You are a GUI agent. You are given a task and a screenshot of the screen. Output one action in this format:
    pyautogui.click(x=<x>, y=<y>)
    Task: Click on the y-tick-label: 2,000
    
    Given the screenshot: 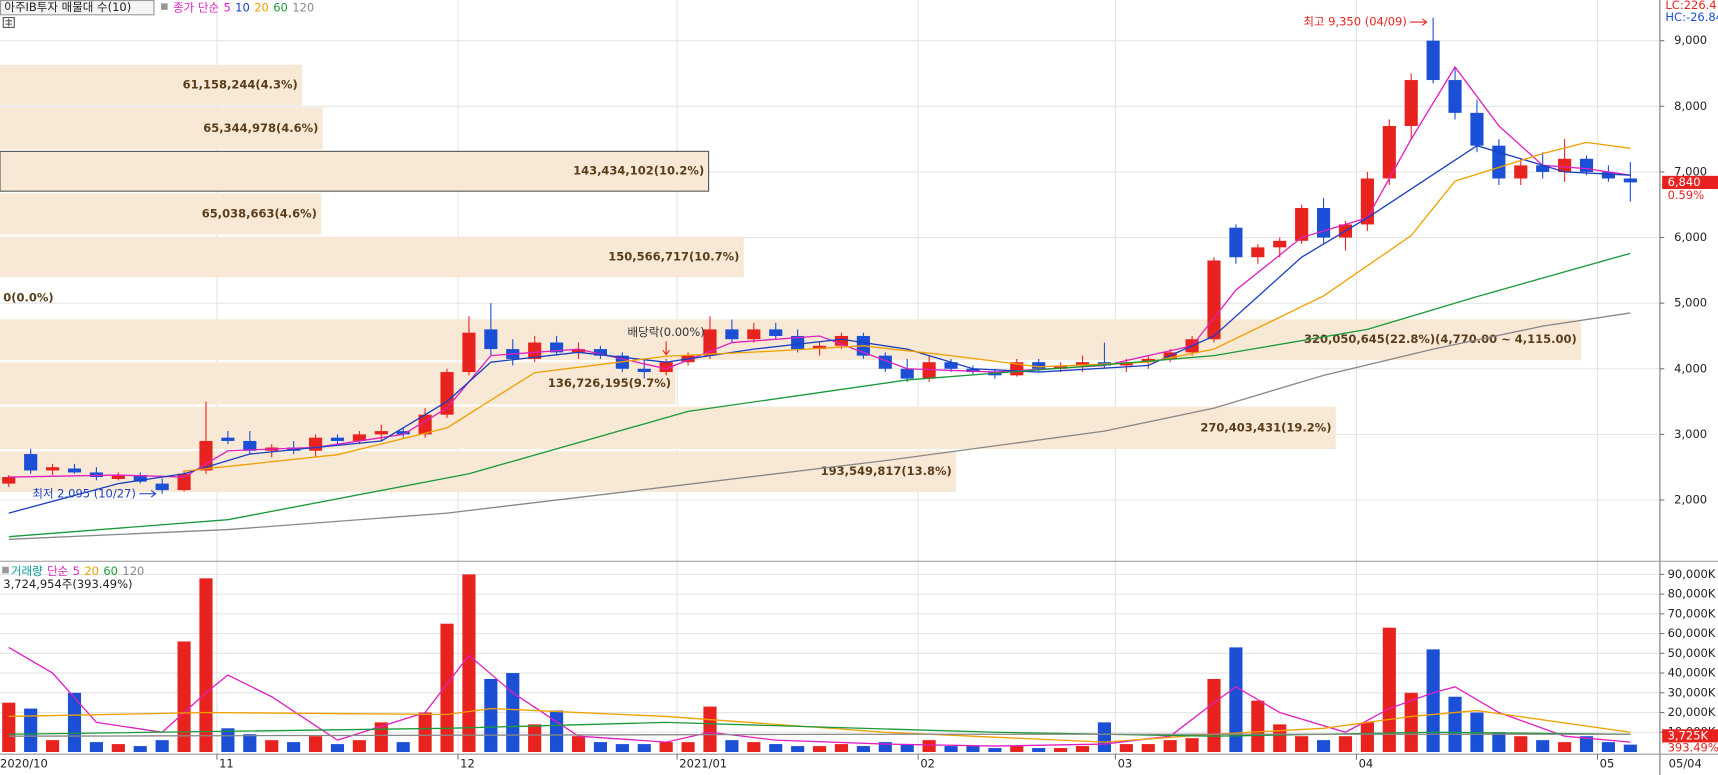 What is the action you would take?
    pyautogui.click(x=1690, y=499)
    